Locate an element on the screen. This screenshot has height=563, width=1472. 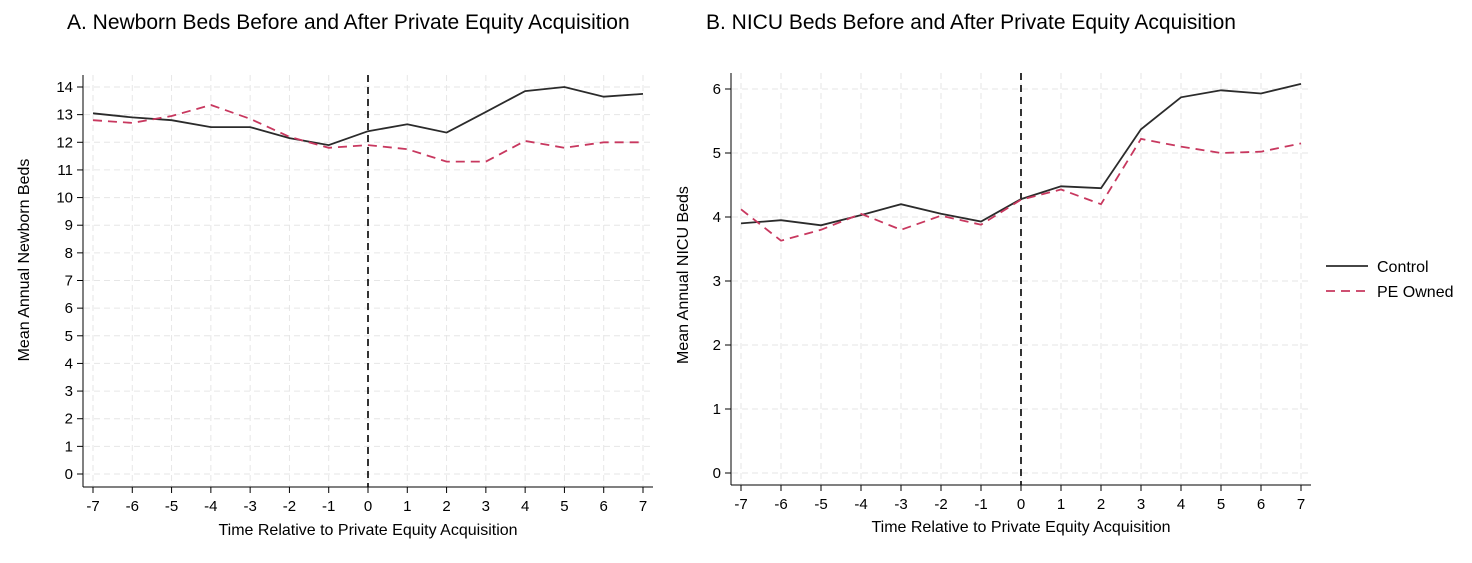
panel-b-x-tick-label: -1 is located at coordinates (980, 504).